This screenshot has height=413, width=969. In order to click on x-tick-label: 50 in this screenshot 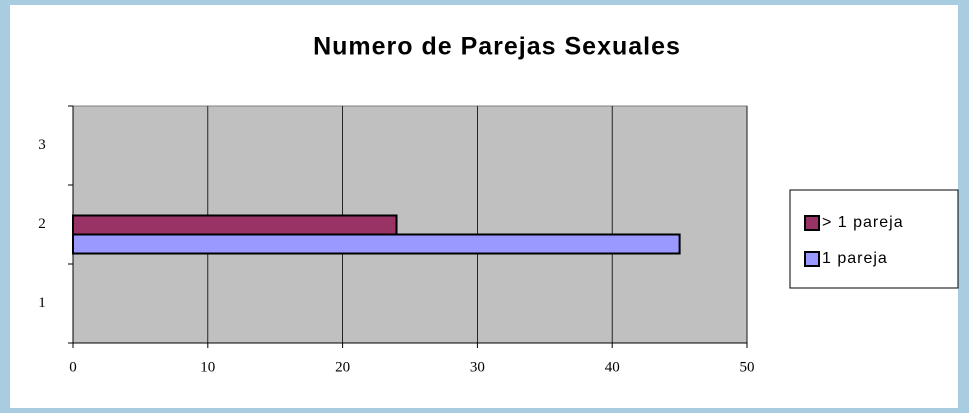, I will do `click(747, 367)`.